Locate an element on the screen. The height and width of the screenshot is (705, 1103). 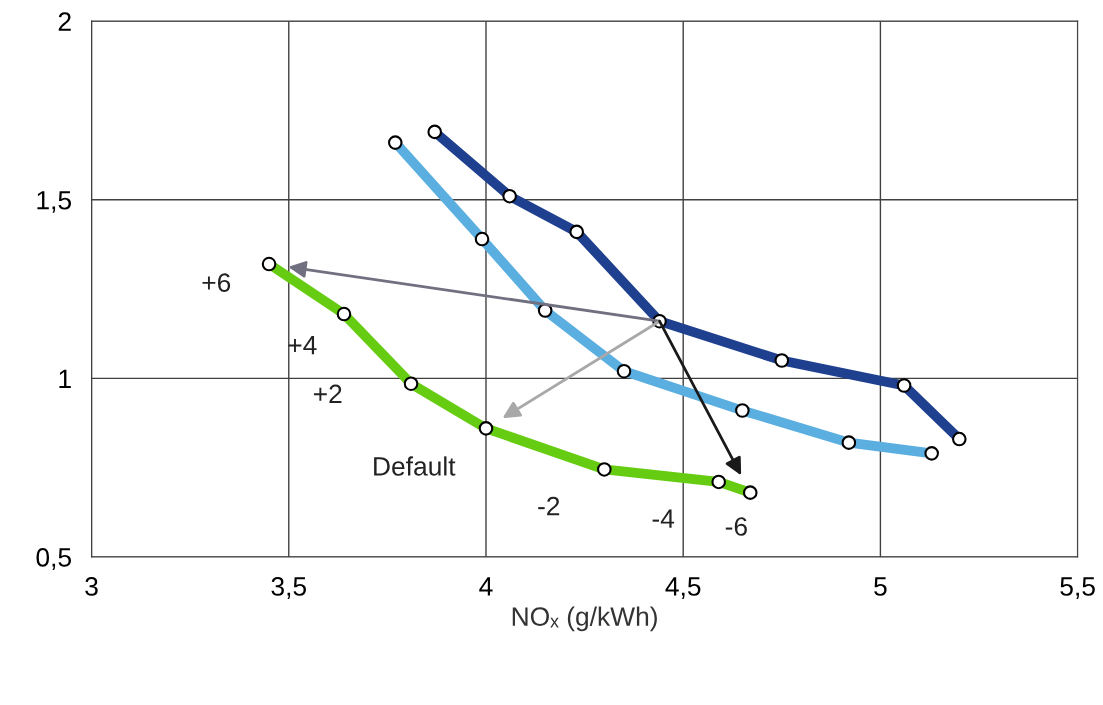
x-tick-label: 5 is located at coordinates (880, 586).